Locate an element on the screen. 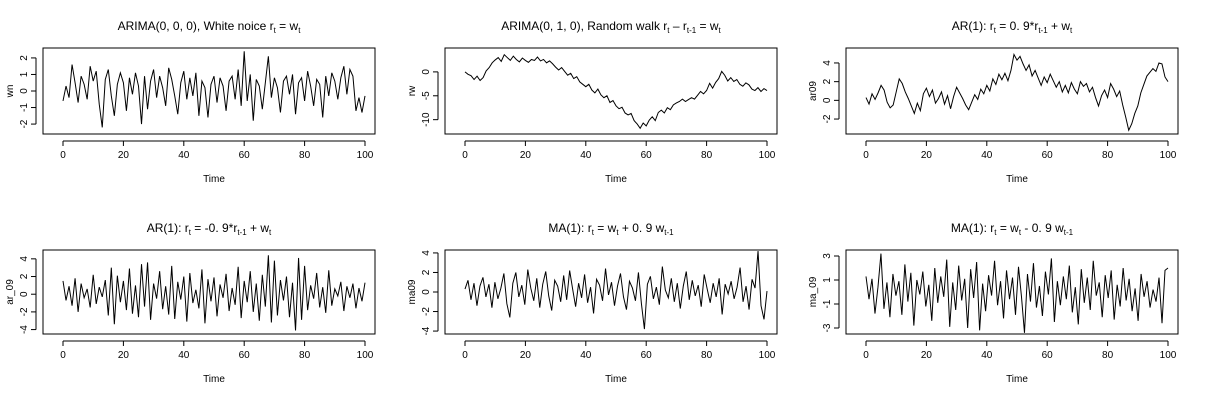  y-tick-label: -5 is located at coordinates (426, 95).